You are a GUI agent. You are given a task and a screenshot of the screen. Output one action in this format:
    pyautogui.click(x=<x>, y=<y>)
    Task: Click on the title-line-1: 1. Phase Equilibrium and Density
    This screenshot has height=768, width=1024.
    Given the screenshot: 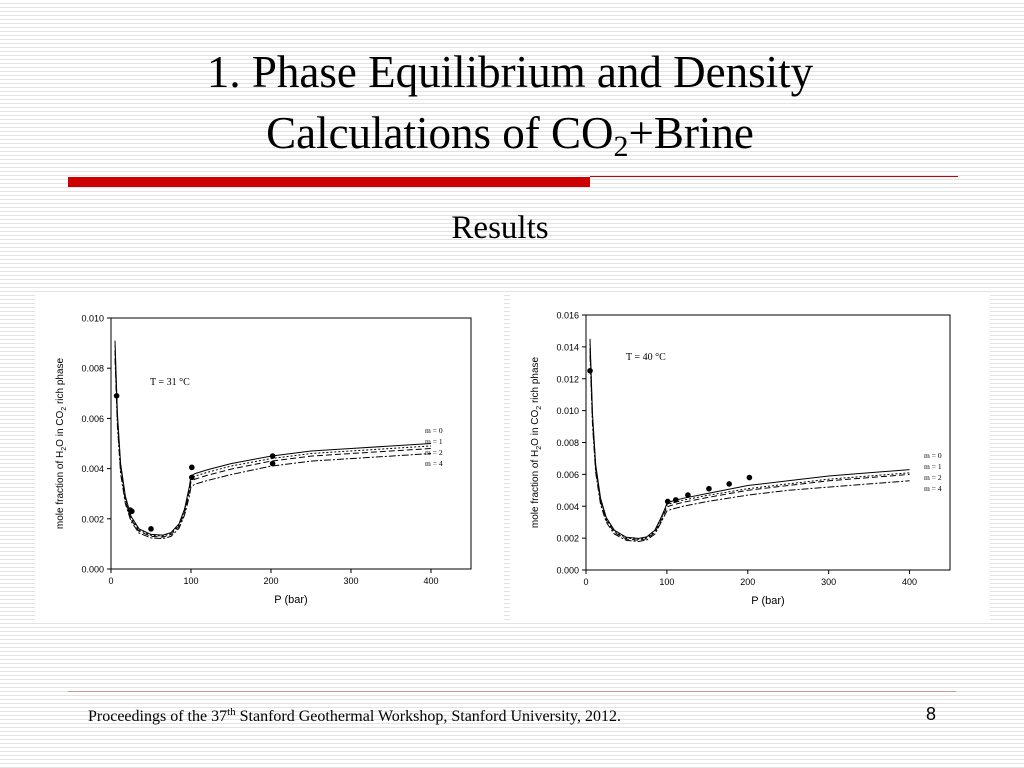 What is the action you would take?
    pyautogui.click(x=510, y=72)
    